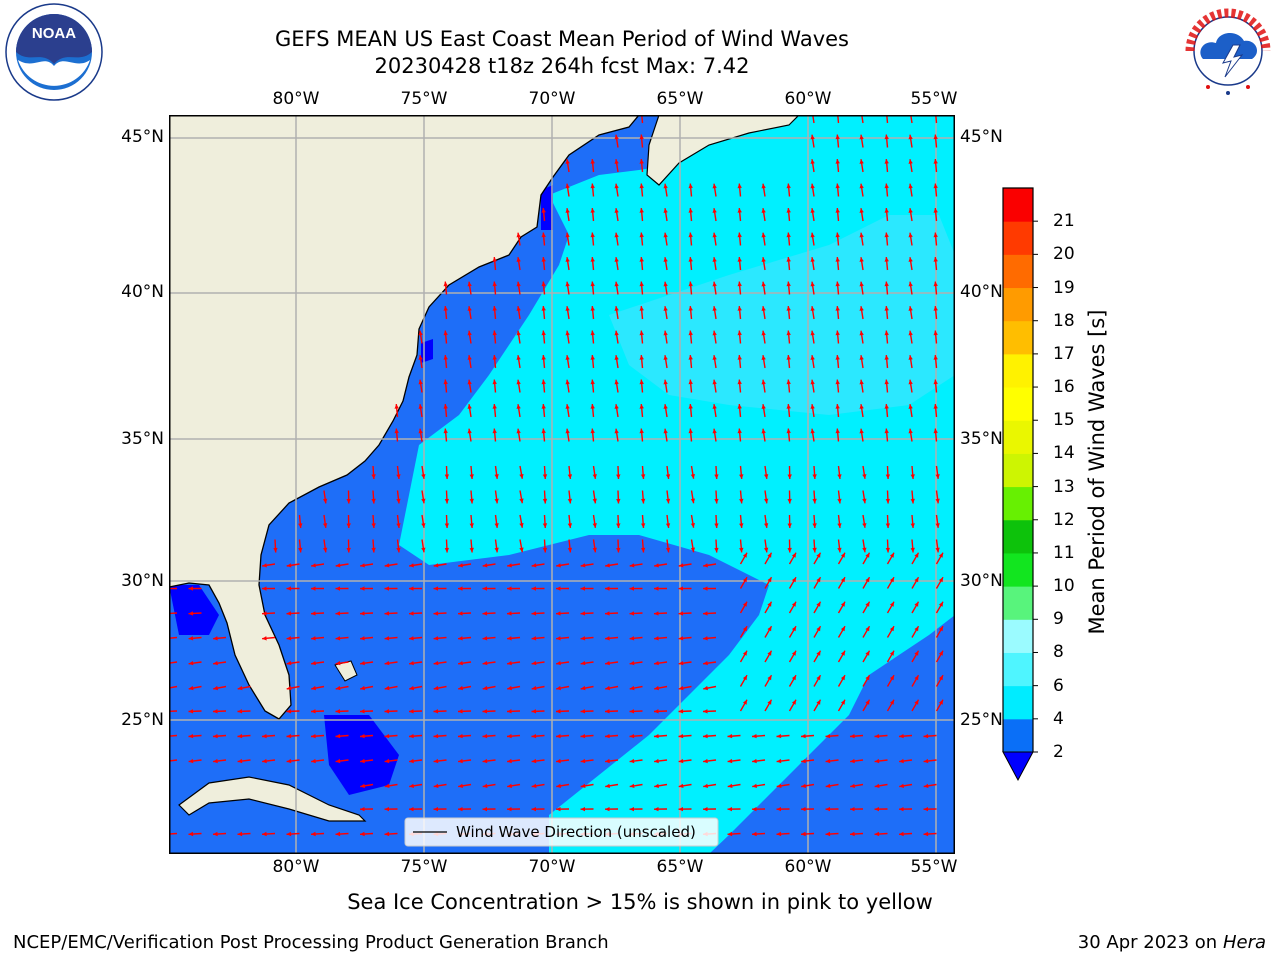 The height and width of the screenshot is (960, 1280). I want to click on lon-label-top: 65°W, so click(680, 99).